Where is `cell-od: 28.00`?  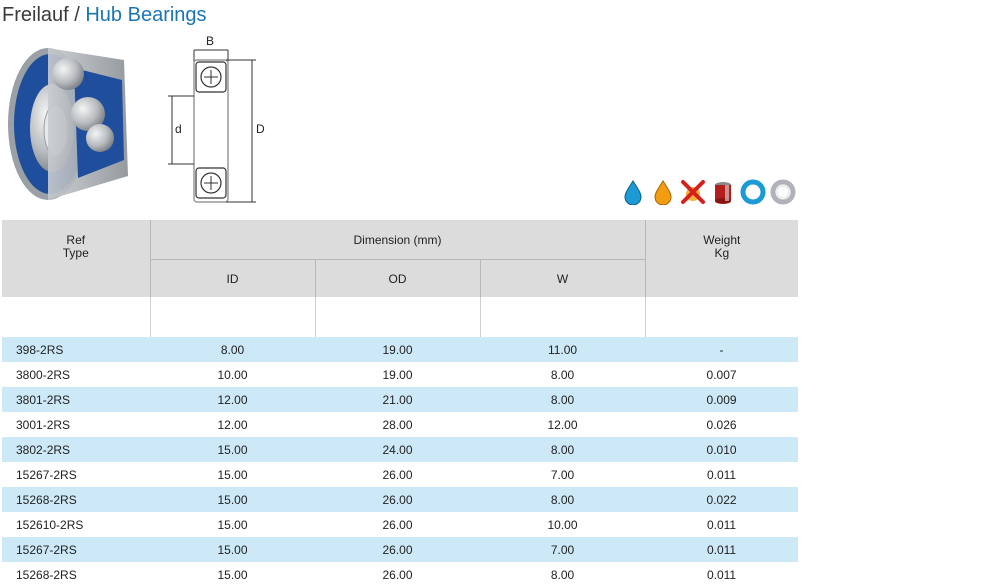 cell-od: 28.00 is located at coordinates (397, 424).